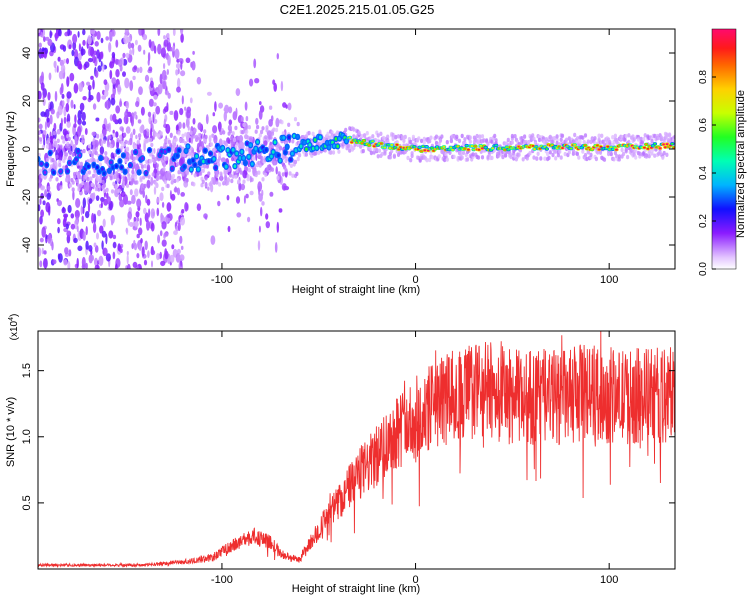 The image size is (750, 600). I want to click on colorbar-tick-label: 0.8, so click(703, 77).